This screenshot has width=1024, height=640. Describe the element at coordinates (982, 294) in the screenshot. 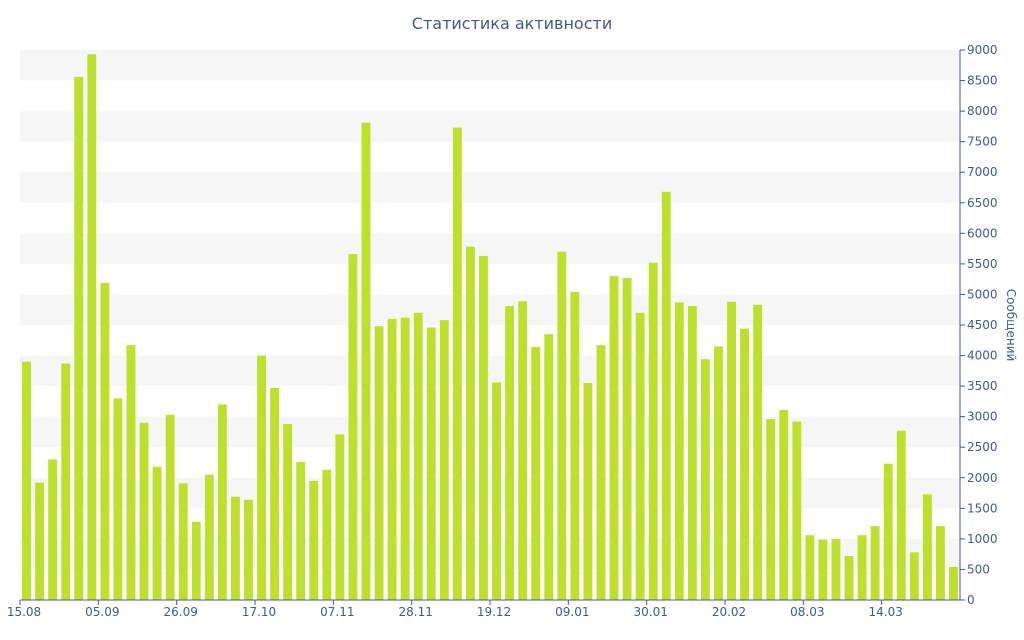

I see `y-tick-label: 5000` at that location.